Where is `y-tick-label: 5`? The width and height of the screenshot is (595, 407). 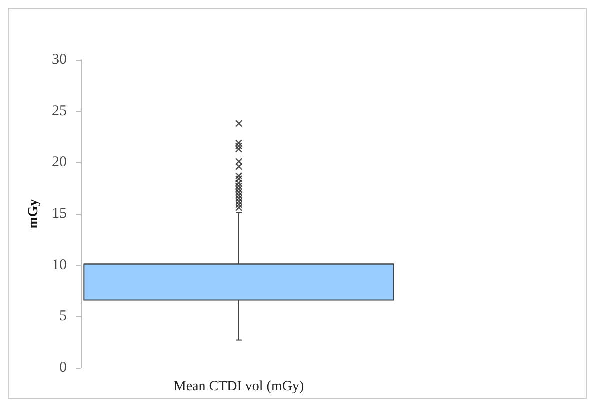 y-tick-label: 5 is located at coordinates (63, 316).